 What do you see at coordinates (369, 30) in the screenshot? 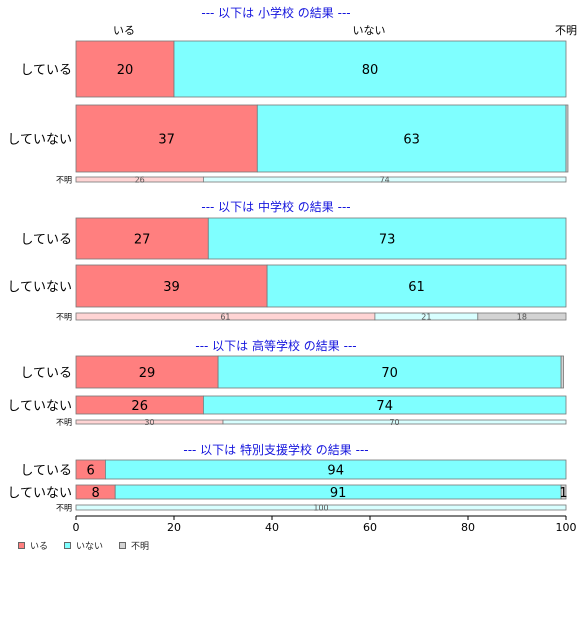
I see `top-category-label: いない` at bounding box center [369, 30].